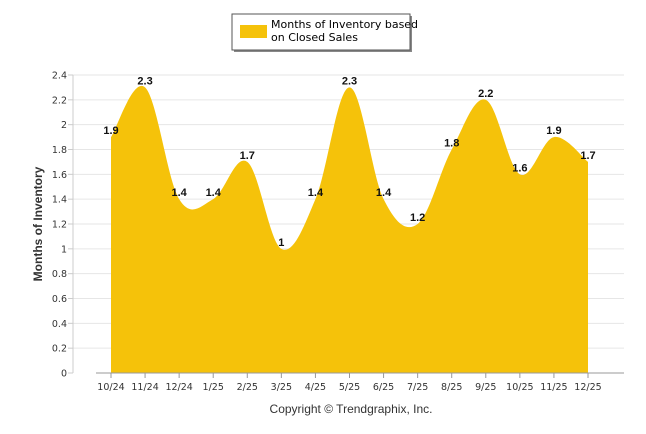 The width and height of the screenshot is (646, 434). I want to click on y-tick-label: 0.8, so click(59, 274).